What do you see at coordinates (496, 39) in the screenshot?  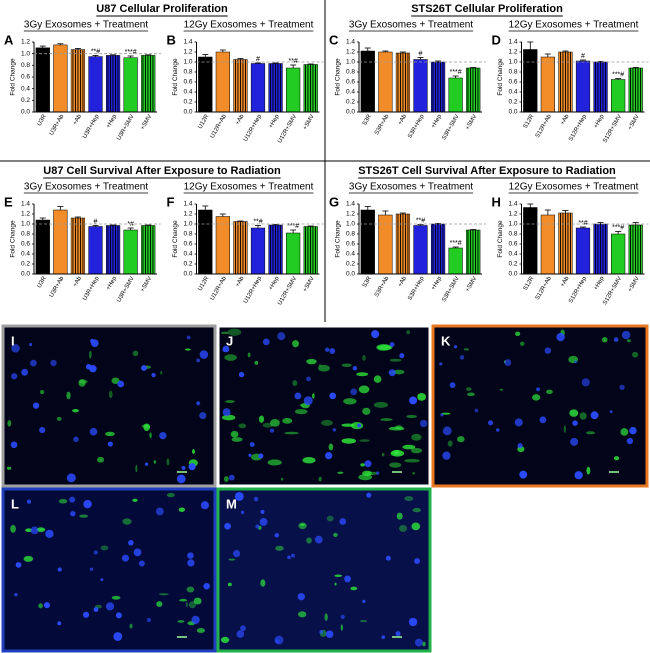 I see `panel-letter: D` at bounding box center [496, 39].